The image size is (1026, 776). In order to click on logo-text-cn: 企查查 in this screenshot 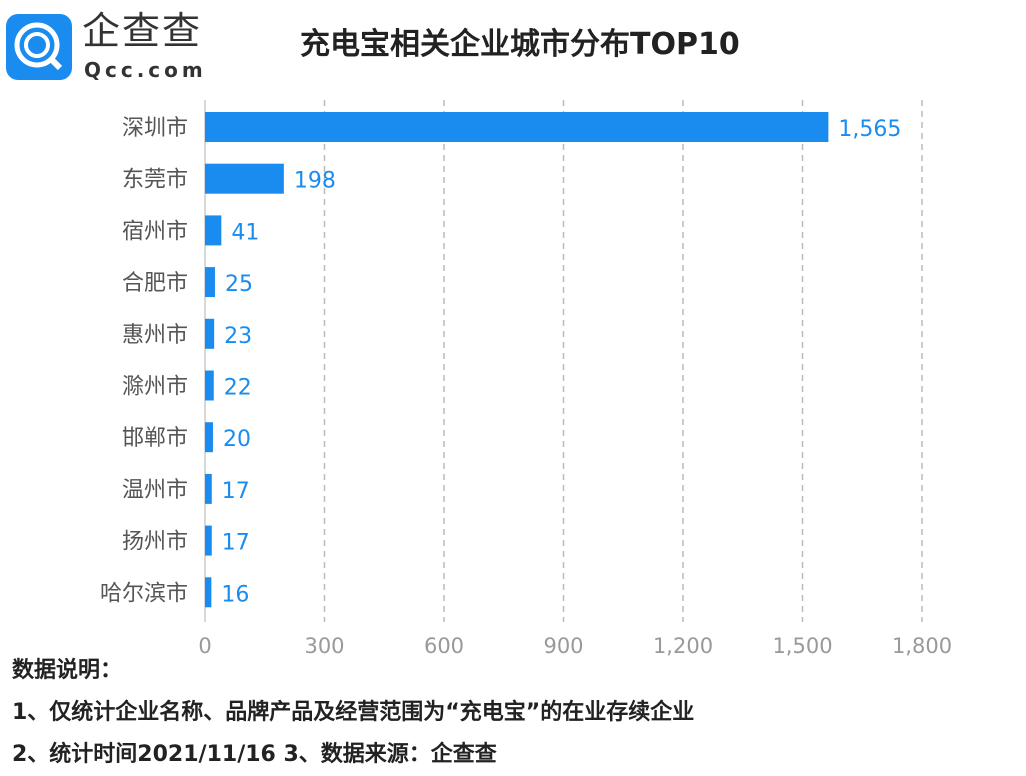, I will do `click(142, 31)`.